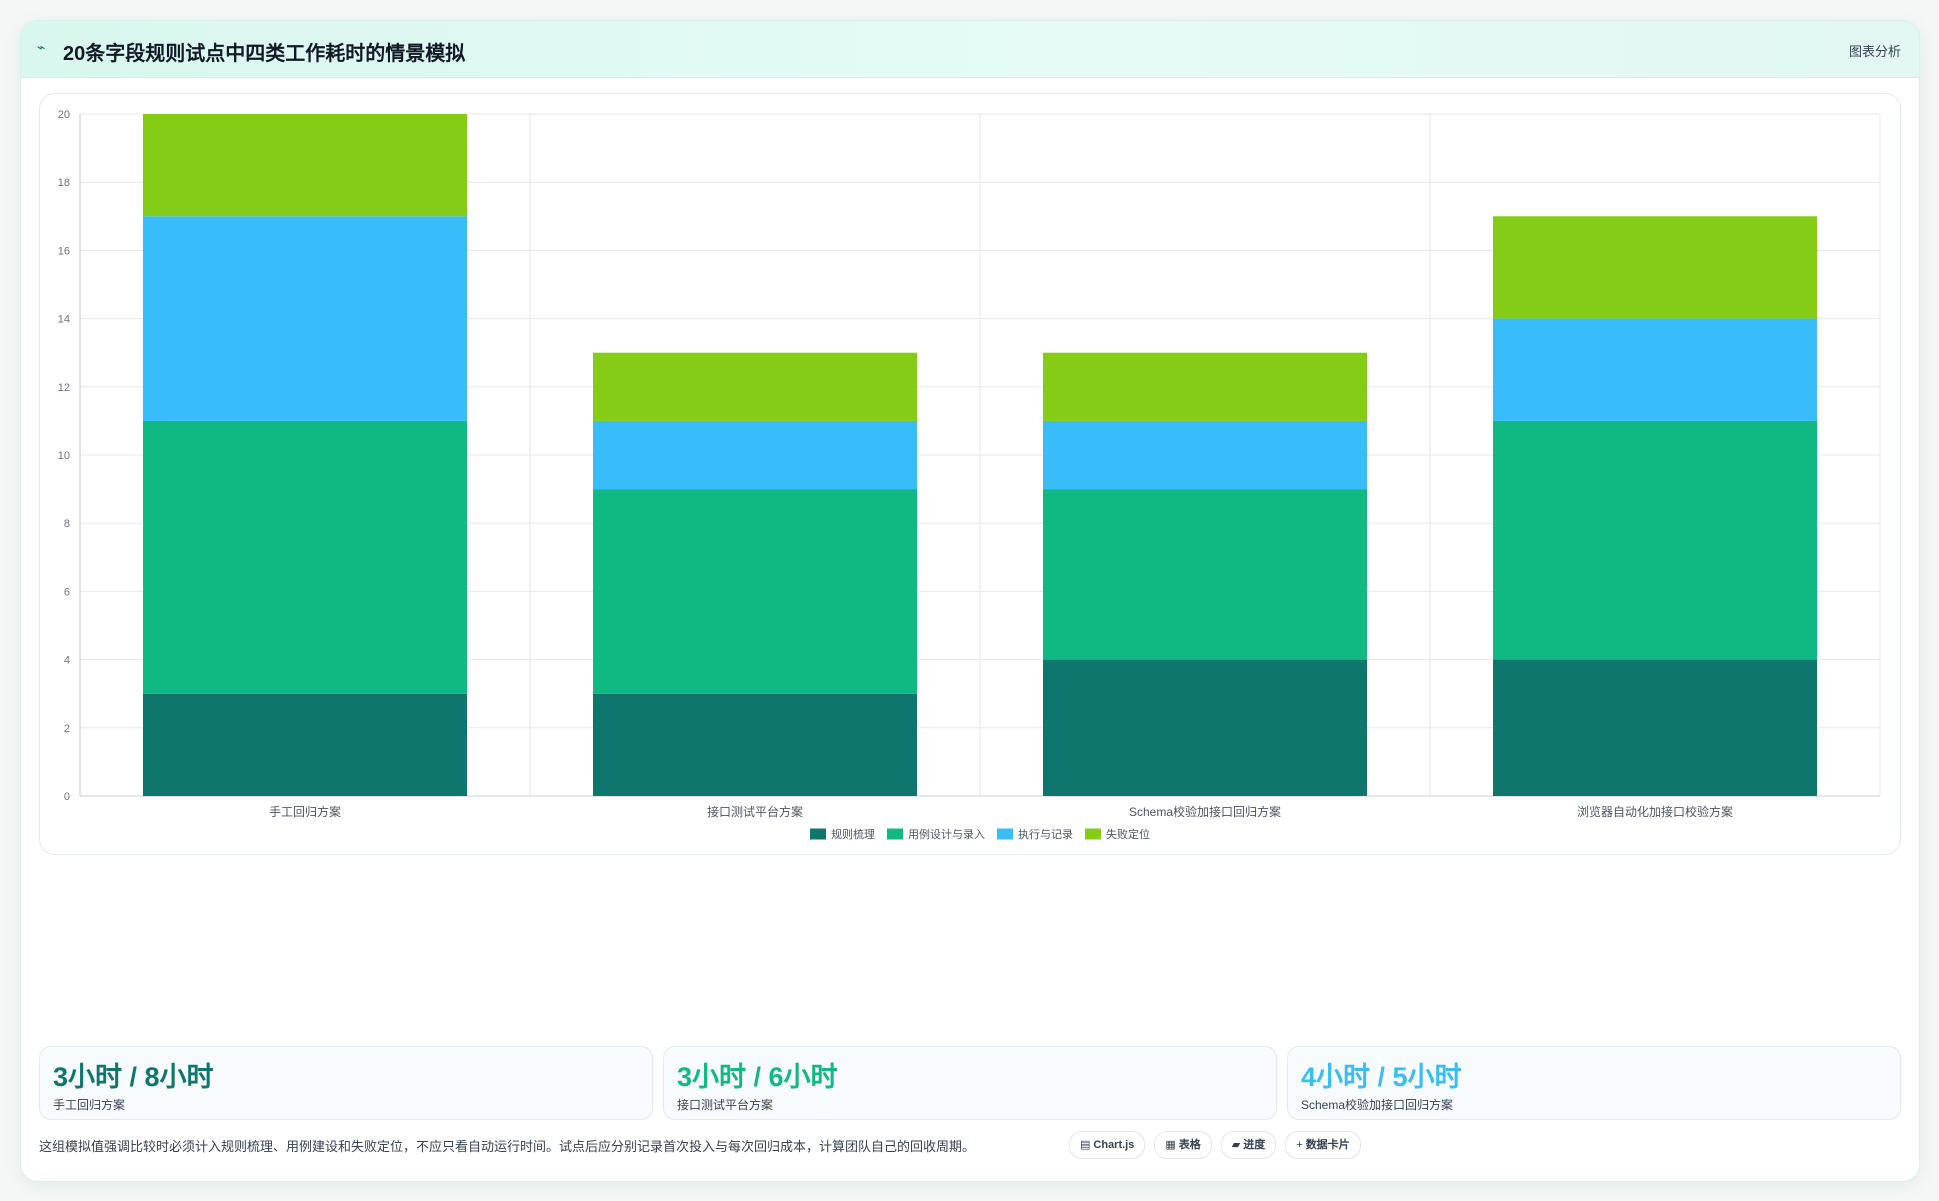 This screenshot has height=1201, width=1939. What do you see at coordinates (755, 811) in the screenshot?
I see `x-tick-label: 接口测试平台方案` at bounding box center [755, 811].